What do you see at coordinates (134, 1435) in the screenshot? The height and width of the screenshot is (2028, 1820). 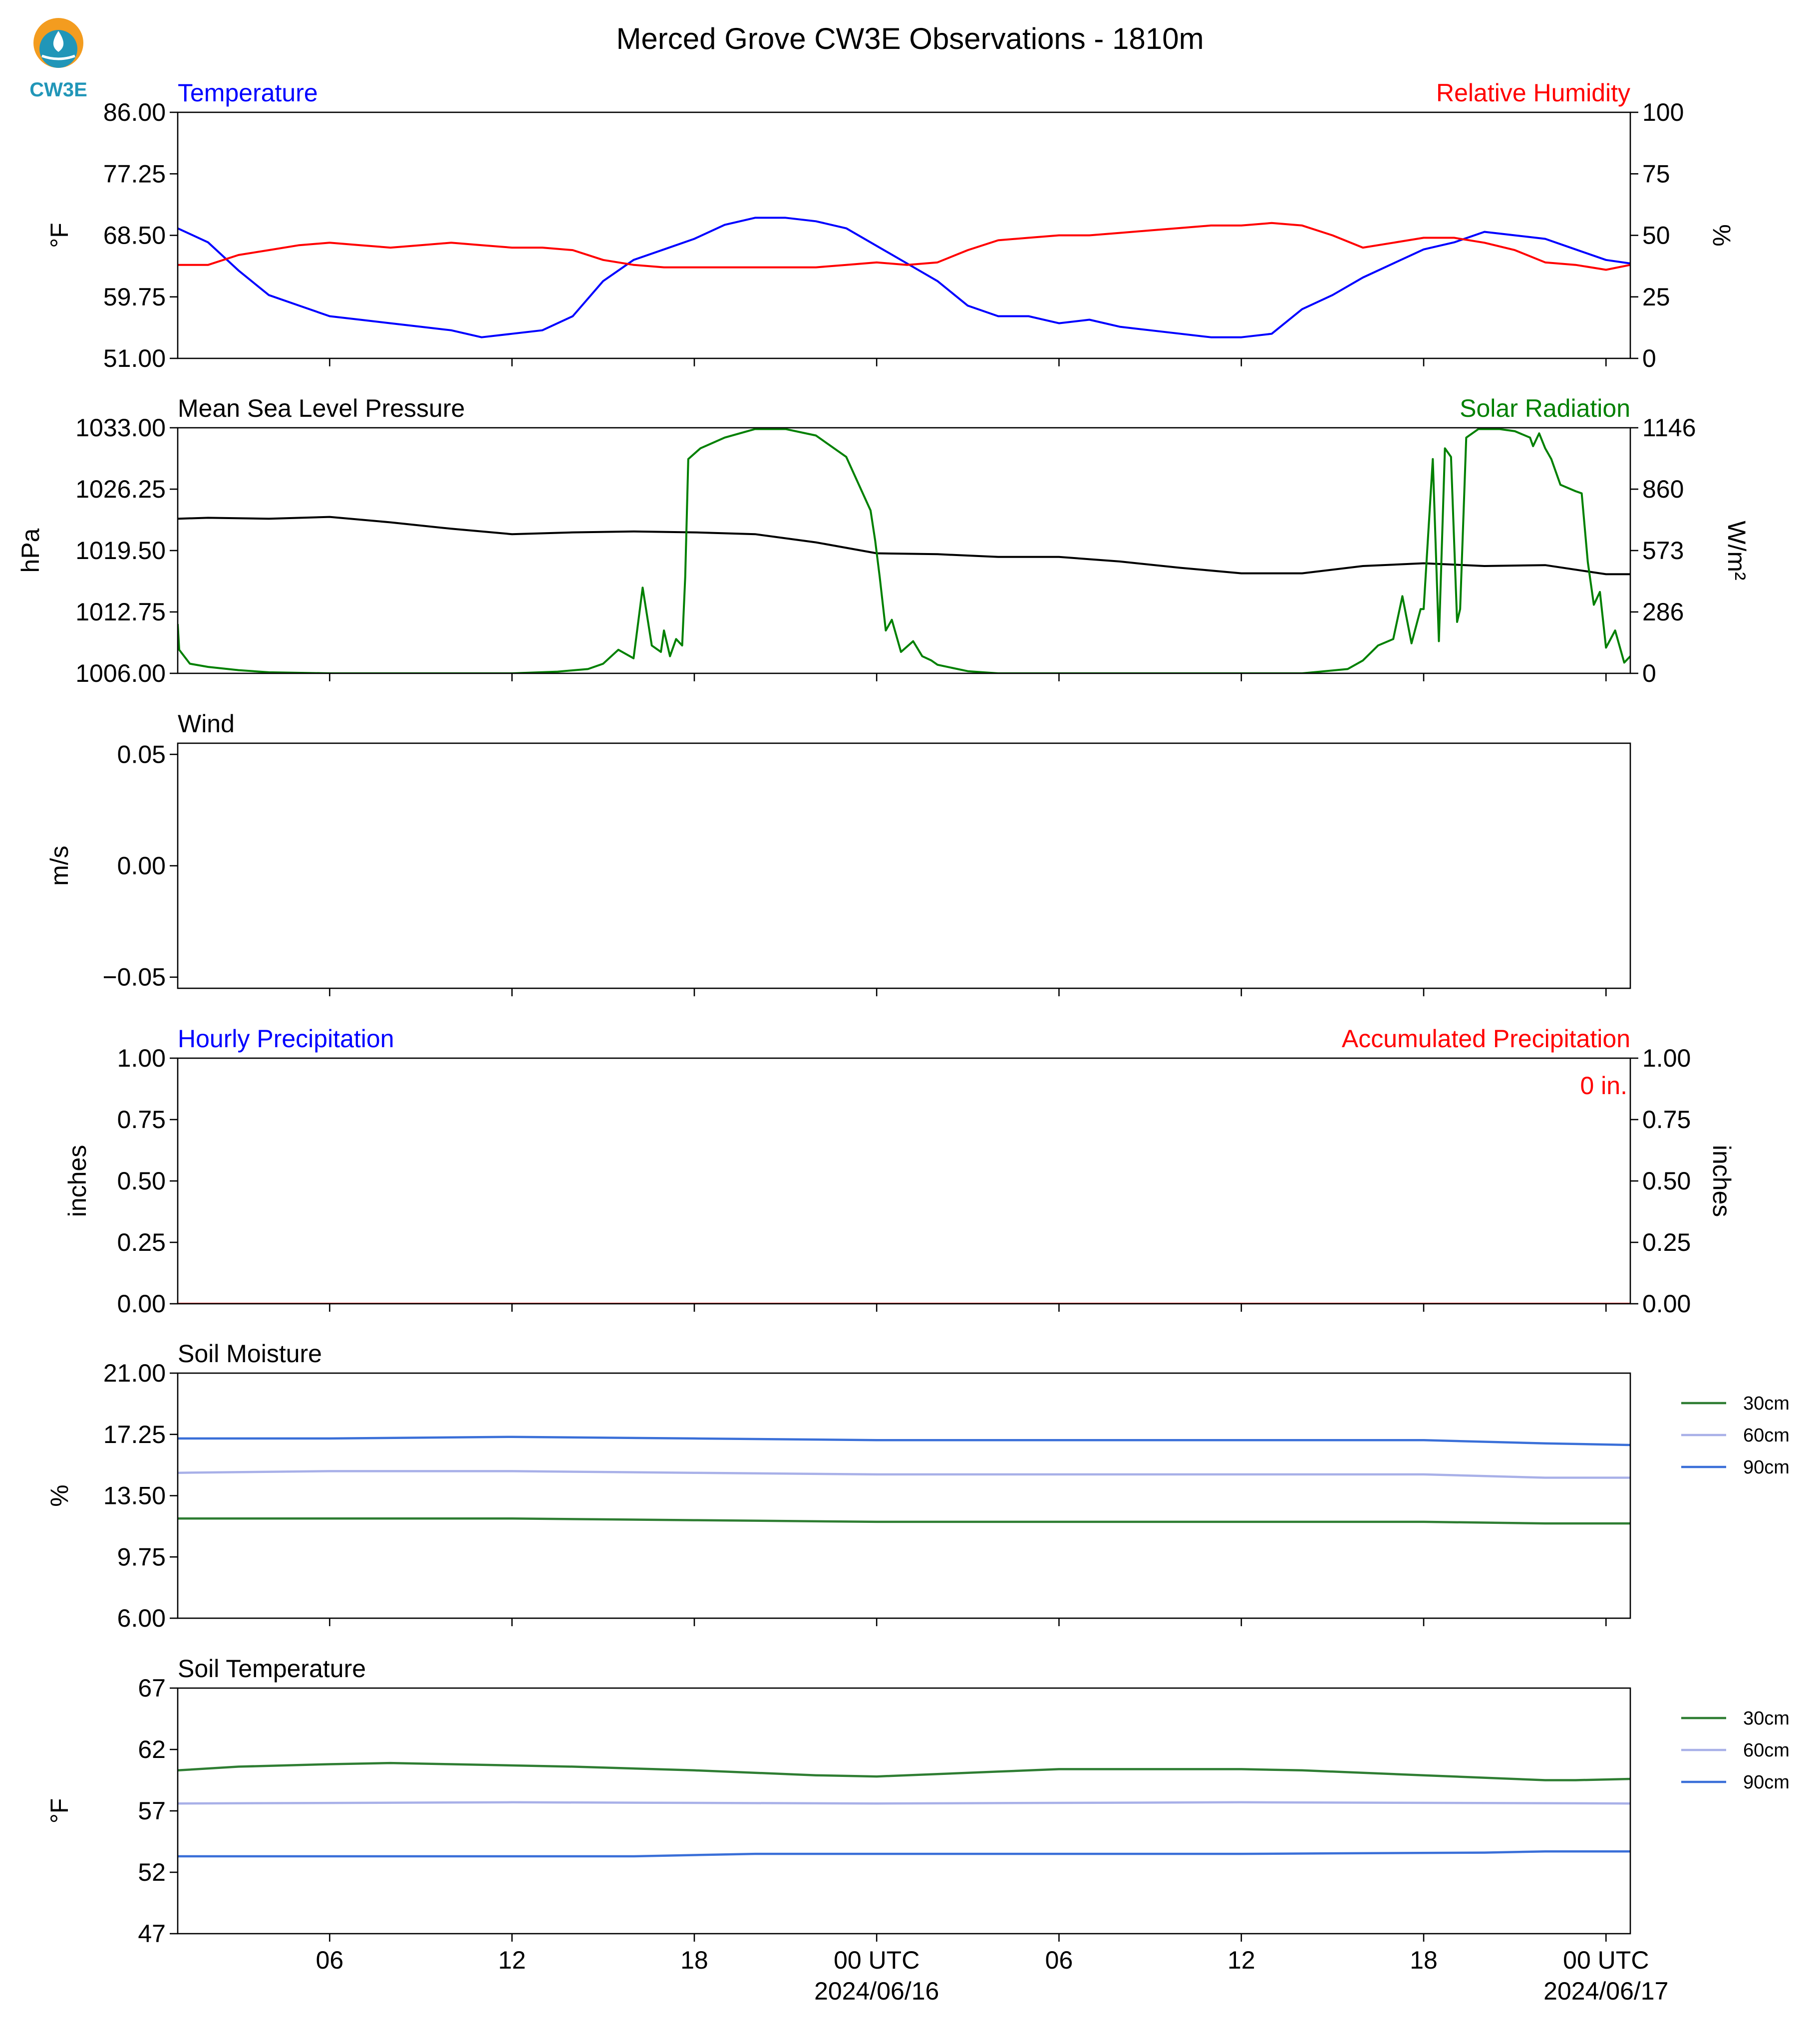 I see `y-tick-label: 17.25` at bounding box center [134, 1435].